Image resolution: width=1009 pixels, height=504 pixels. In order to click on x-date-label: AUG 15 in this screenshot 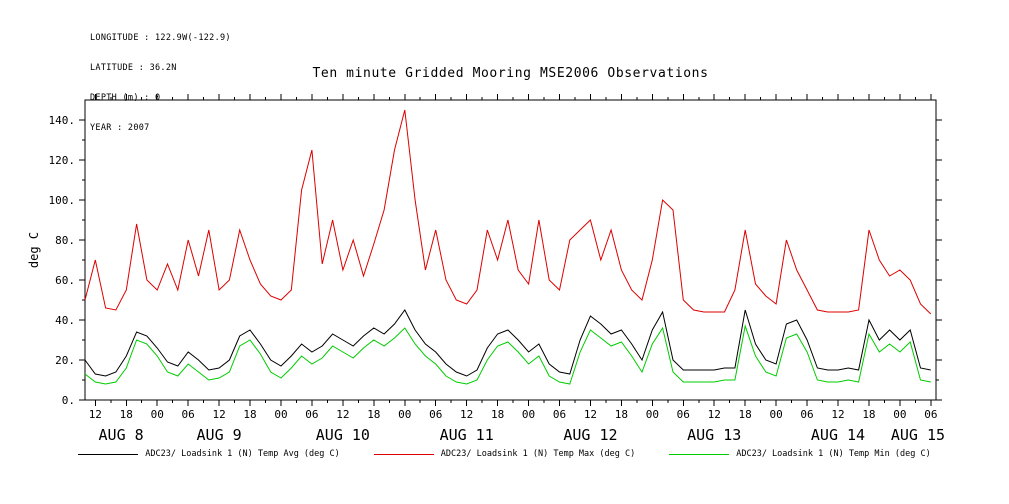, I will do `click(918, 435)`.